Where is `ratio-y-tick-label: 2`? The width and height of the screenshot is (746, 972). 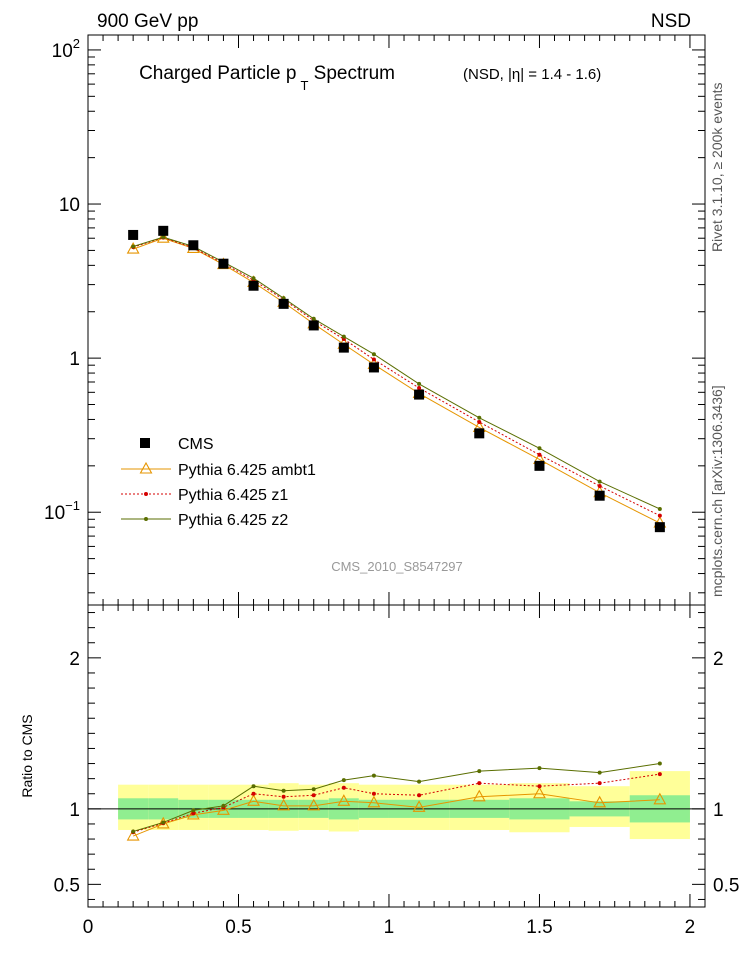 ratio-y-tick-label: 2 is located at coordinates (74, 659).